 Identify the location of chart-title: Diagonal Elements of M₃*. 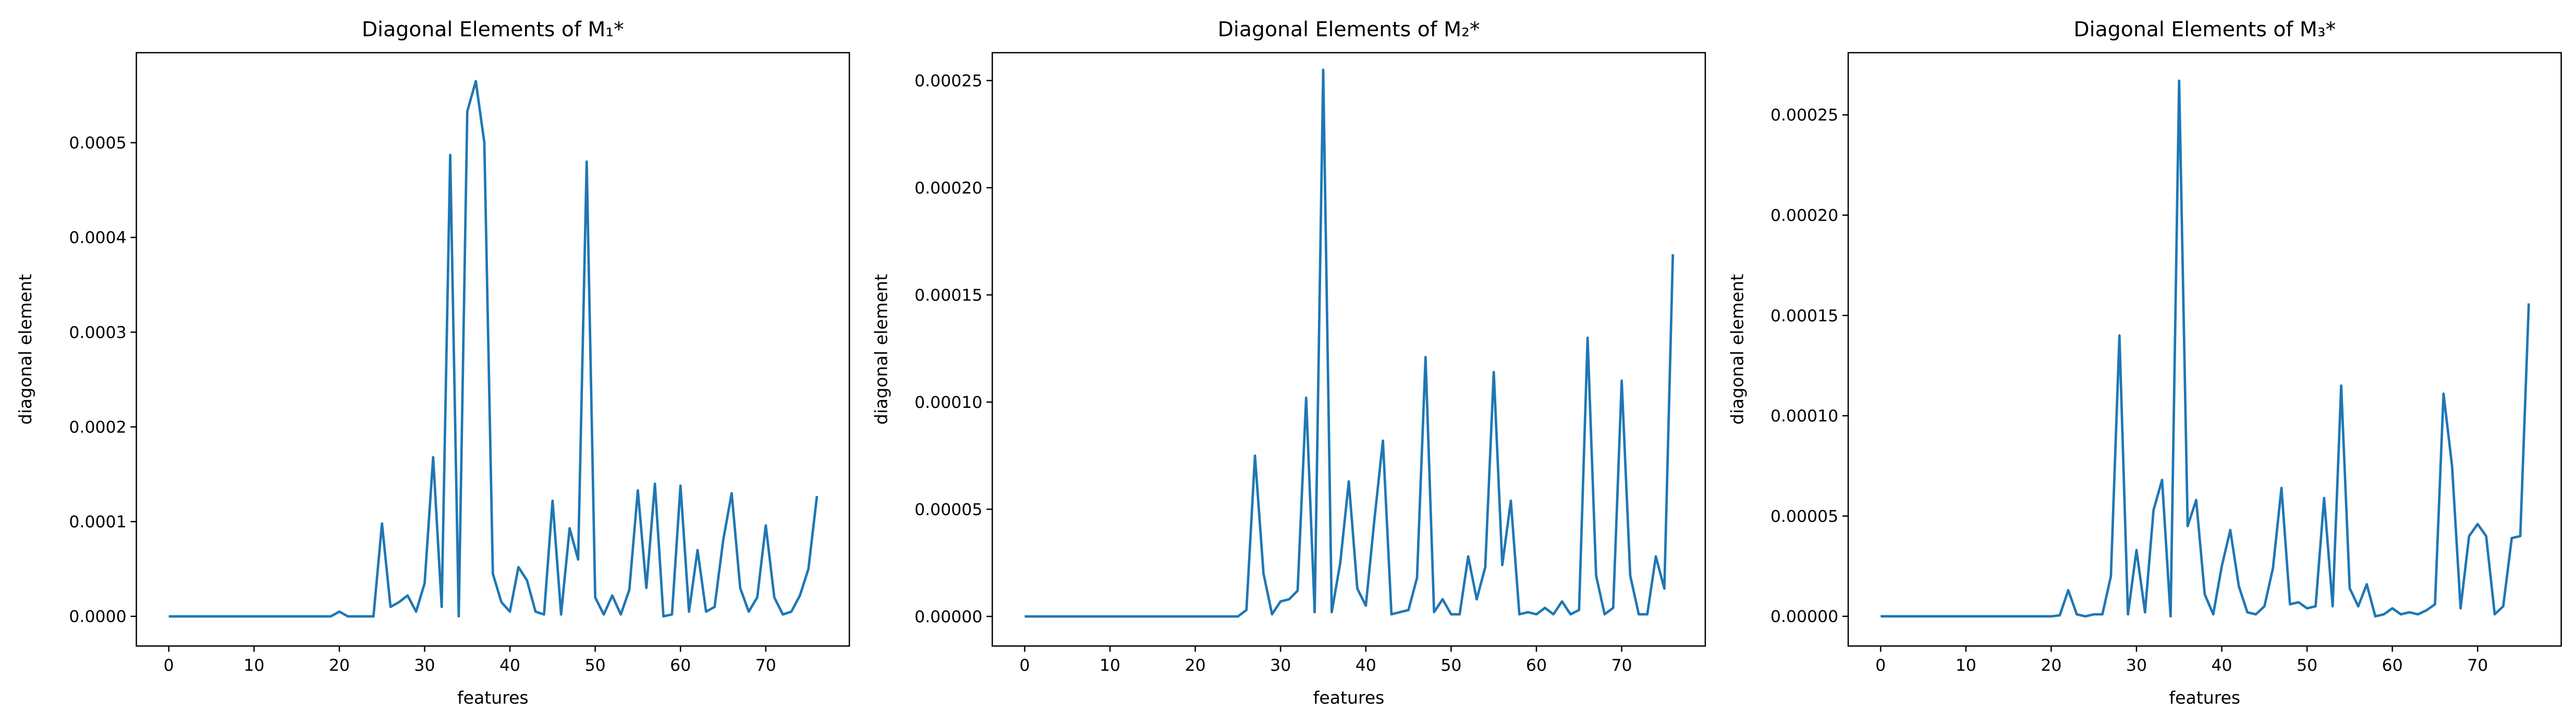
(2204, 29).